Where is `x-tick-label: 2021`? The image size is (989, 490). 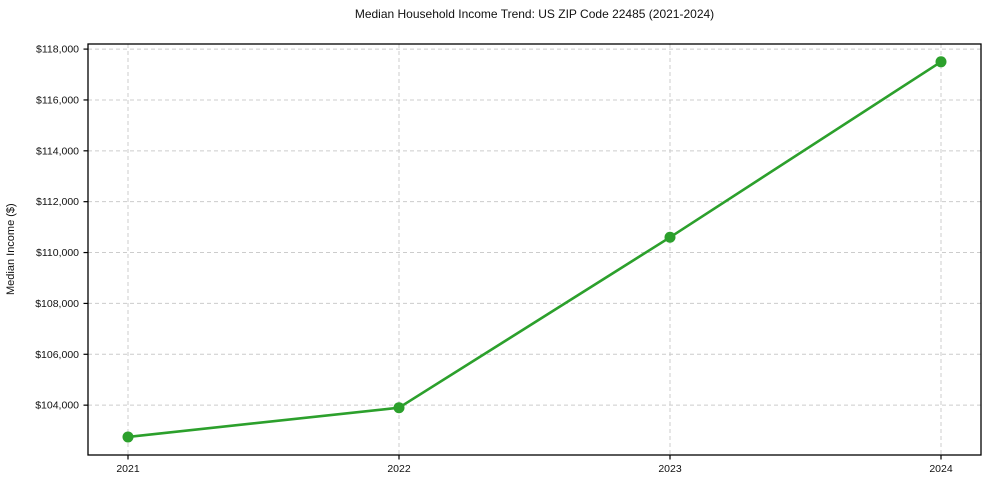 x-tick-label: 2021 is located at coordinates (128, 469).